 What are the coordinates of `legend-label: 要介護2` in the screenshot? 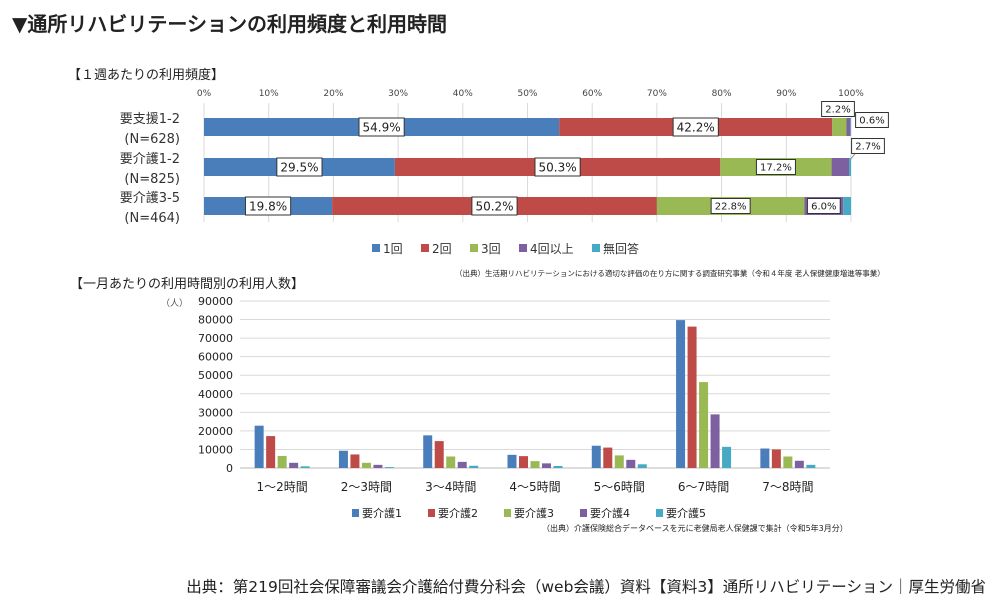 It's located at (458, 513).